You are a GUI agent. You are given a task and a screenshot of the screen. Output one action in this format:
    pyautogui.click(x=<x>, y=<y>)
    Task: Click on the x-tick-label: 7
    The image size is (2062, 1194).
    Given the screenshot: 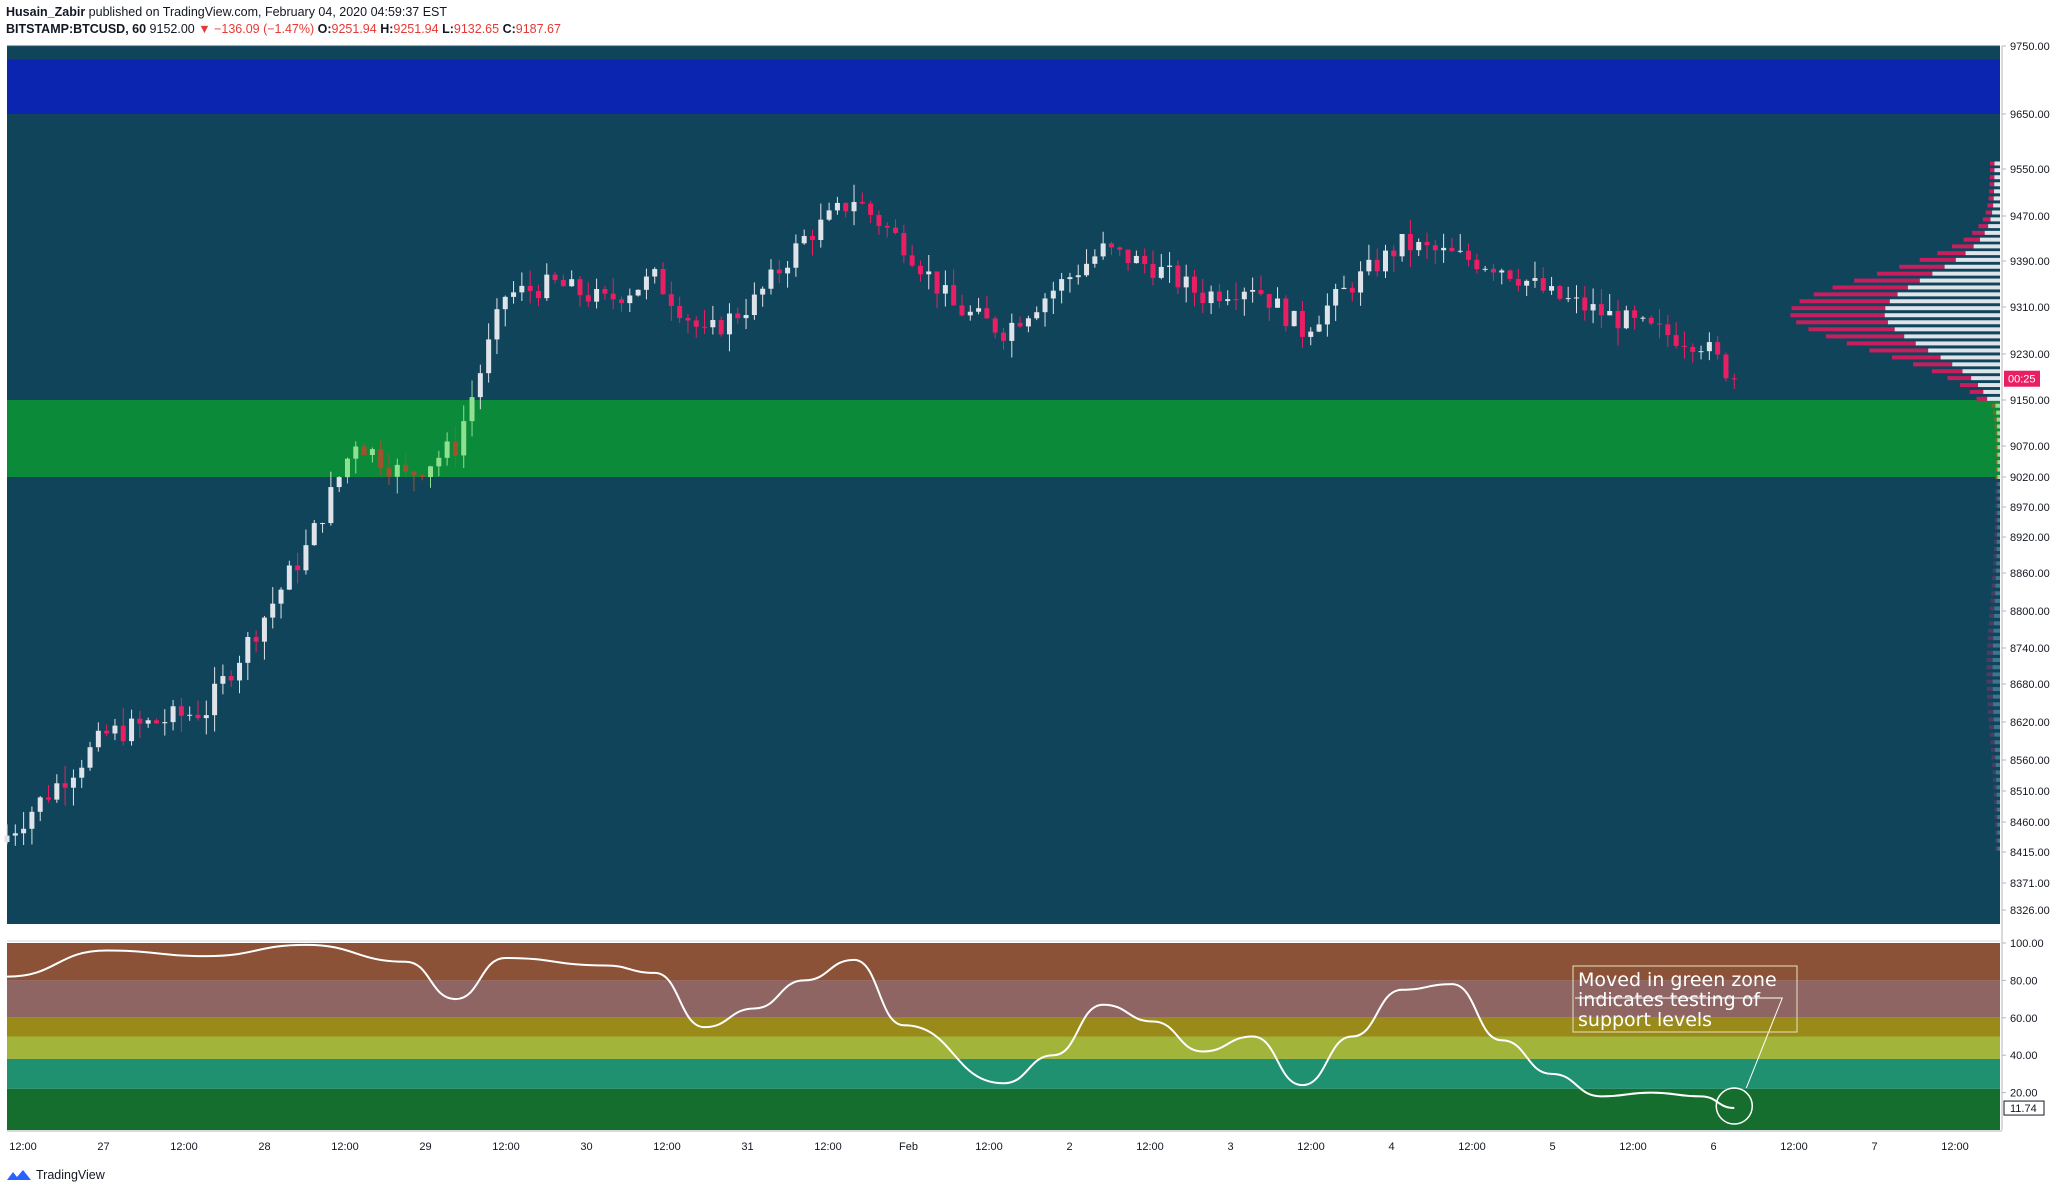 What is the action you would take?
    pyautogui.click(x=1874, y=1147)
    